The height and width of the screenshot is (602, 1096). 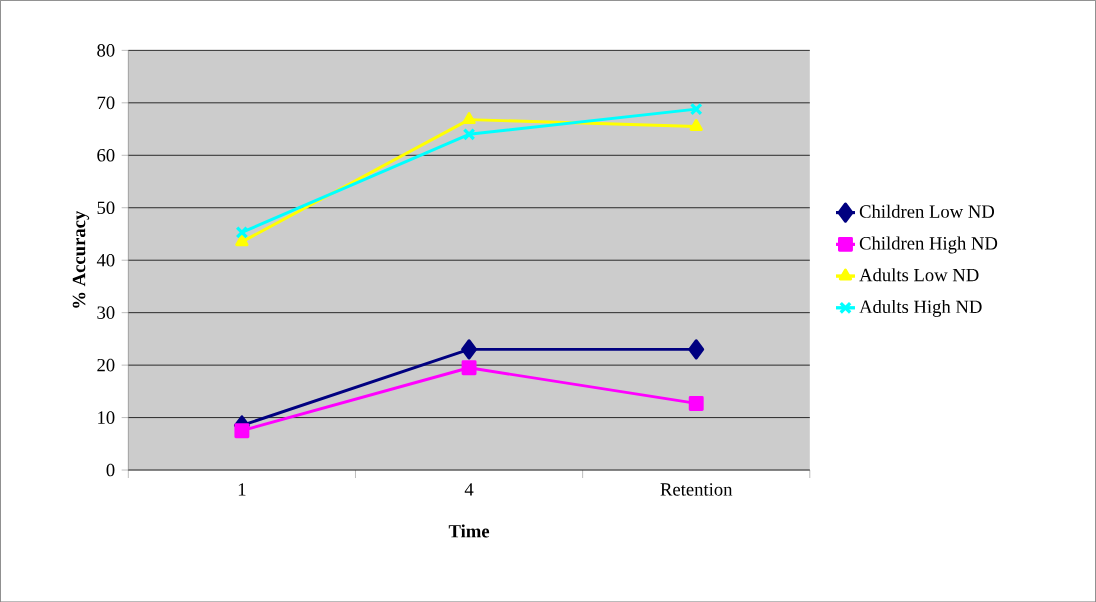 I want to click on legend-label: Adults Low ND, so click(x=919, y=275).